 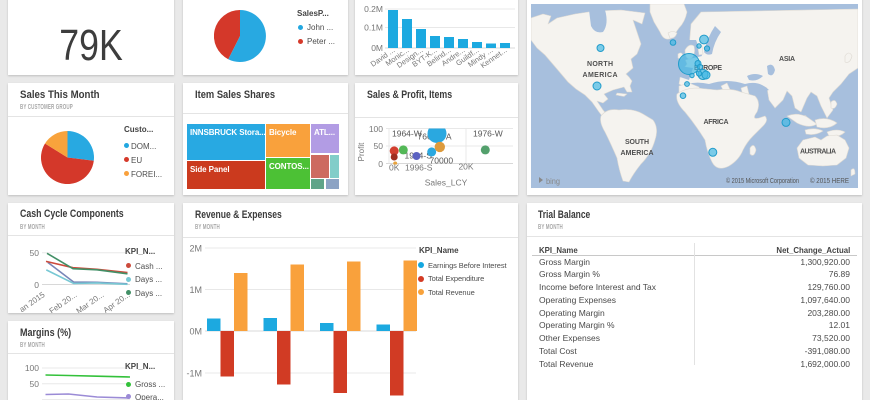 I want to click on svg-text: SOUTH, so click(x=637, y=142).